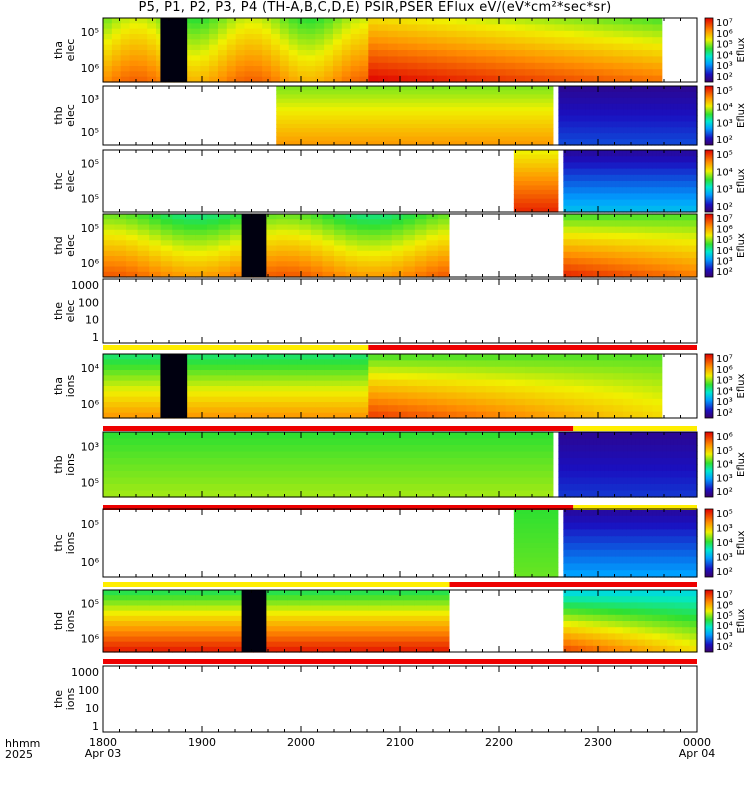 Image resolution: width=750 pixels, height=800 pixels. Describe the element at coordinates (724, 230) in the screenshot. I see `colorbar-tick-label: 10⁶` at that location.